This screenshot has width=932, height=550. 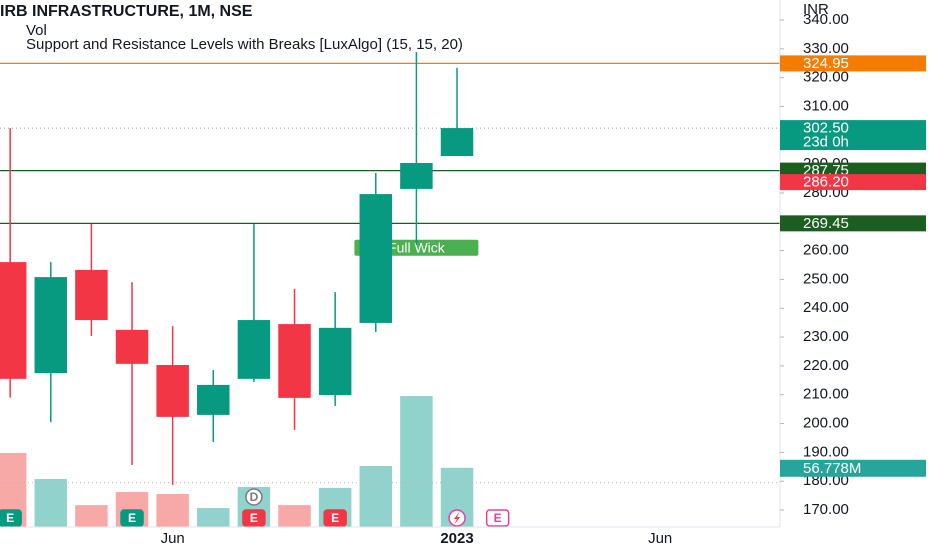 What do you see at coordinates (826, 128) in the screenshot?
I see `level-label: 302.50` at bounding box center [826, 128].